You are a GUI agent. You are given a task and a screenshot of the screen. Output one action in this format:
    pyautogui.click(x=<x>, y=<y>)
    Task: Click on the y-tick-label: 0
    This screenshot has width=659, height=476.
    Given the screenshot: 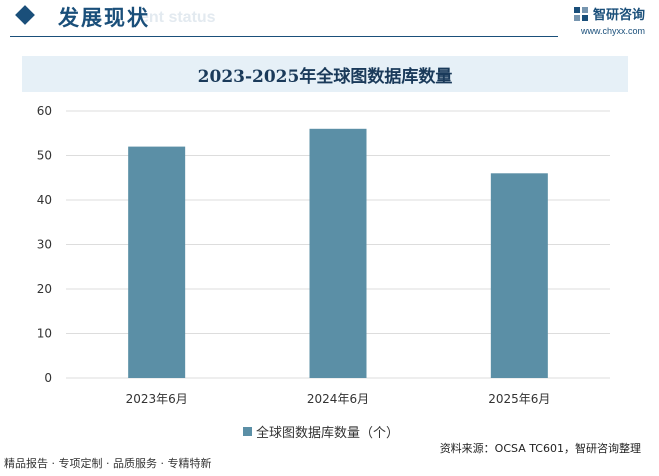 What is the action you would take?
    pyautogui.click(x=48, y=378)
    